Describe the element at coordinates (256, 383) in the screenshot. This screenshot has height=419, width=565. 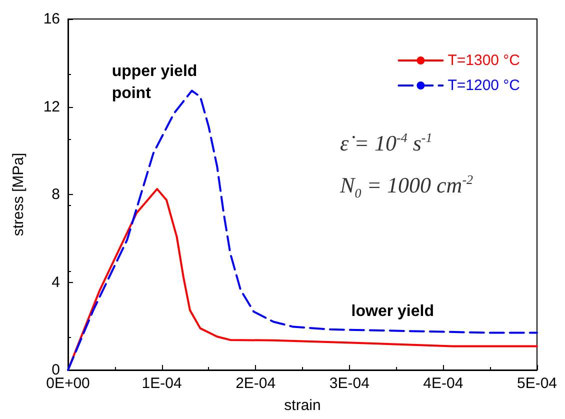
I see `x-tick-label: 2E-04` at that location.